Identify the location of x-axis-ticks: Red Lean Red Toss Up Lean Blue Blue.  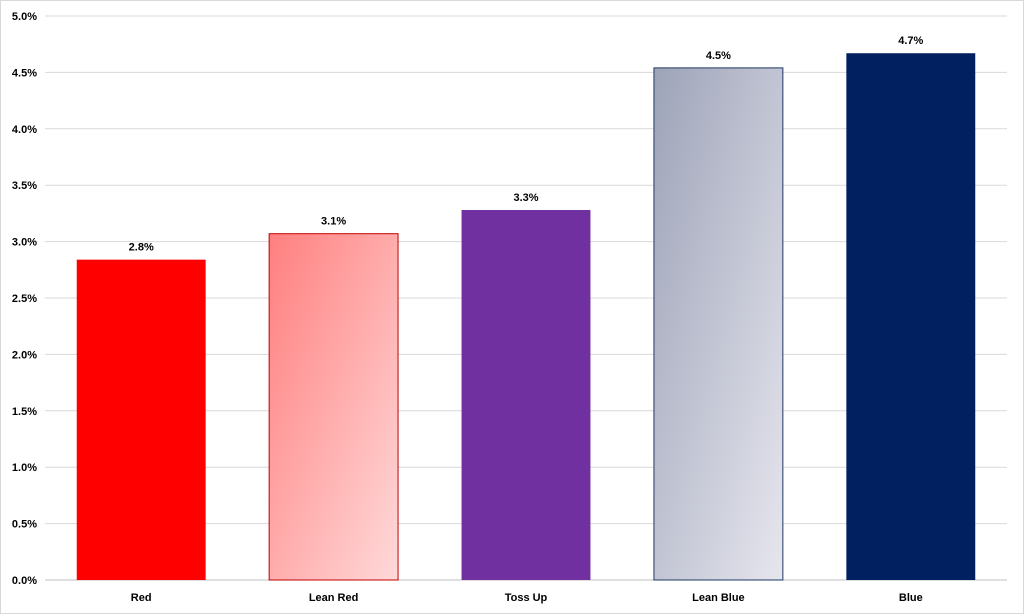
(527, 598).